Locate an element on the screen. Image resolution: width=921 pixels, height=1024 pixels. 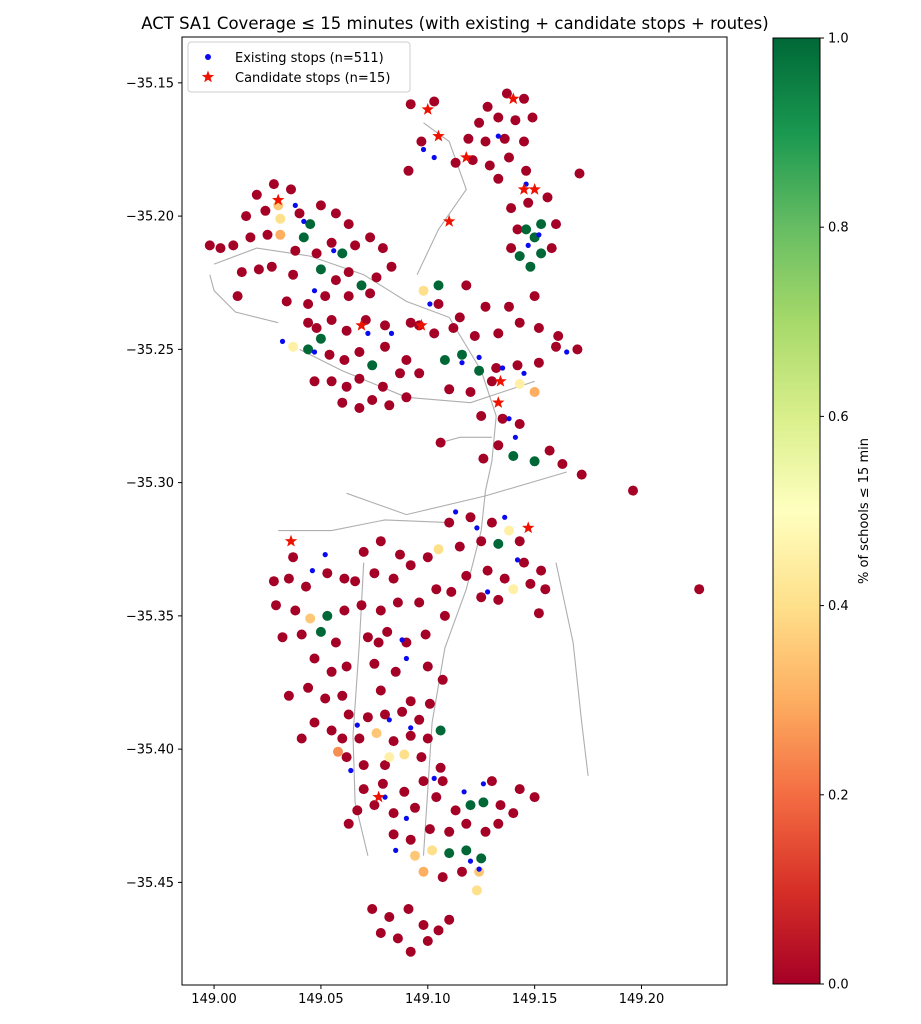
colorbar-tick-label: 0.8 is located at coordinates (838, 228).